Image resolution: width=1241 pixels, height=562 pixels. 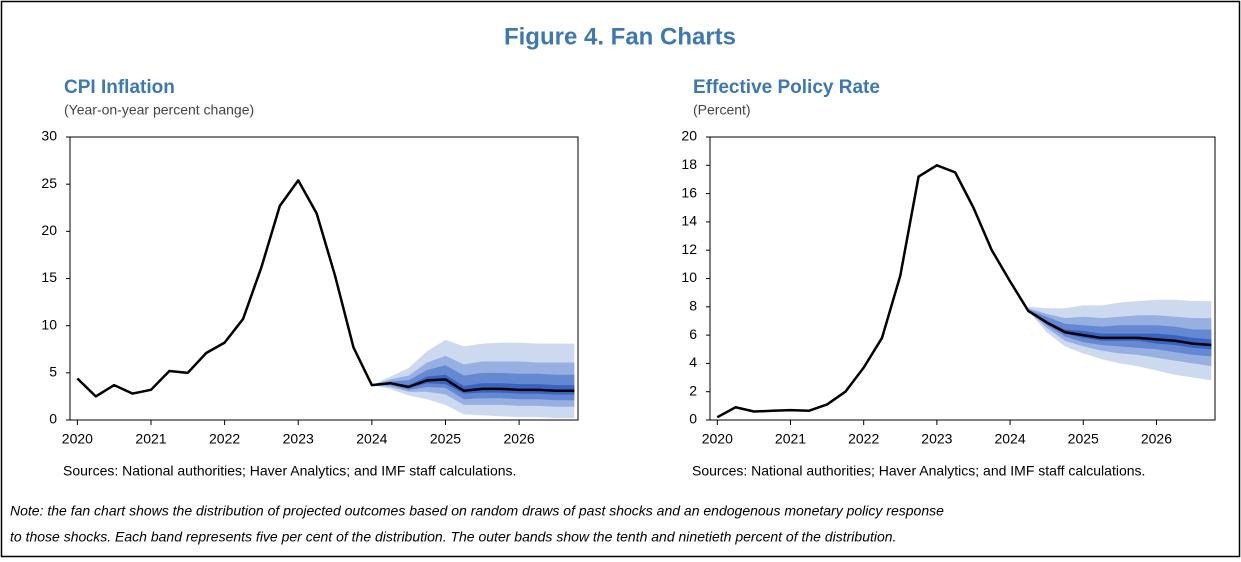 I want to click on y-tick-label: 12, so click(x=689, y=249).